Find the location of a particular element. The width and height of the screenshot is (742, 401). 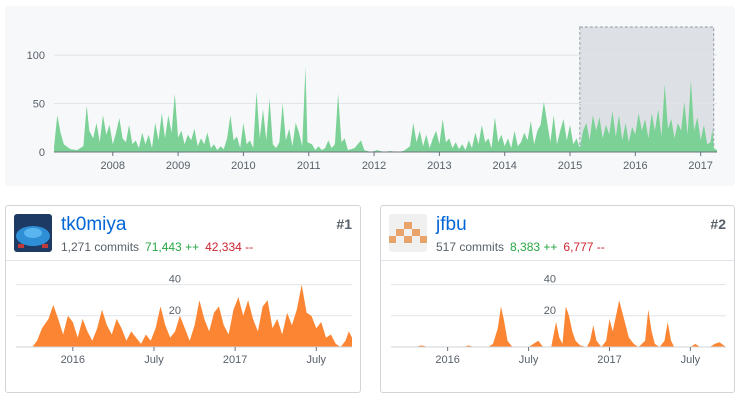

additions-count: 71,443 ++ is located at coordinates (172, 247).